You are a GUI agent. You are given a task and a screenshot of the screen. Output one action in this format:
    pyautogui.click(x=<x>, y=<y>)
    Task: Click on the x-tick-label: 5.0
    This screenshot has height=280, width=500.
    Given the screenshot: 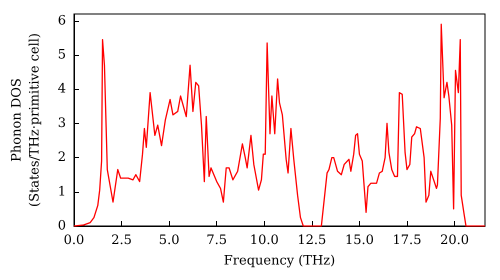 What is the action you would take?
    pyautogui.click(x=169, y=240)
    